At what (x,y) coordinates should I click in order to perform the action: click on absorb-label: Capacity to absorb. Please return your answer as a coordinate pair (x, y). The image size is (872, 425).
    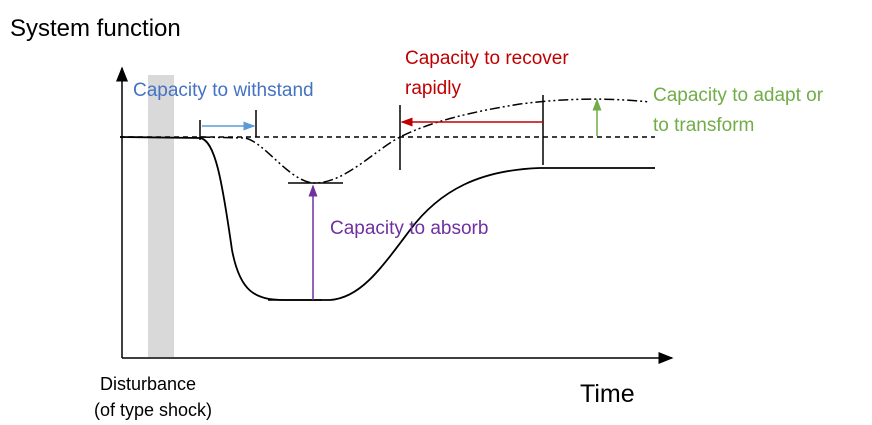
    Looking at the image, I should click on (409, 228).